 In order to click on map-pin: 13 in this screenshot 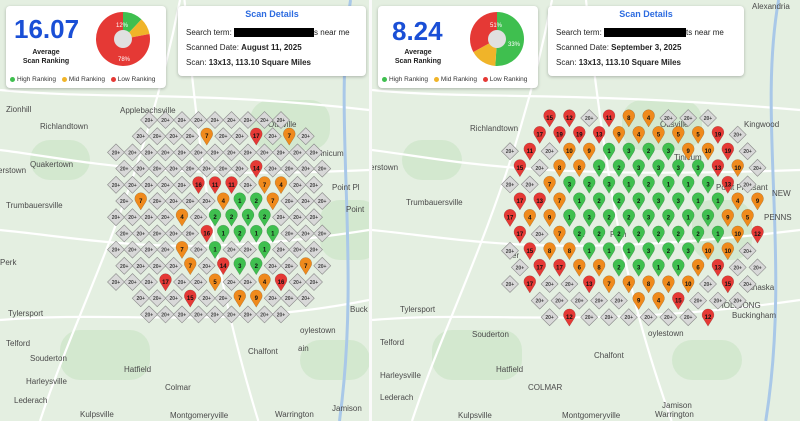, I will do `click(728, 184)`.